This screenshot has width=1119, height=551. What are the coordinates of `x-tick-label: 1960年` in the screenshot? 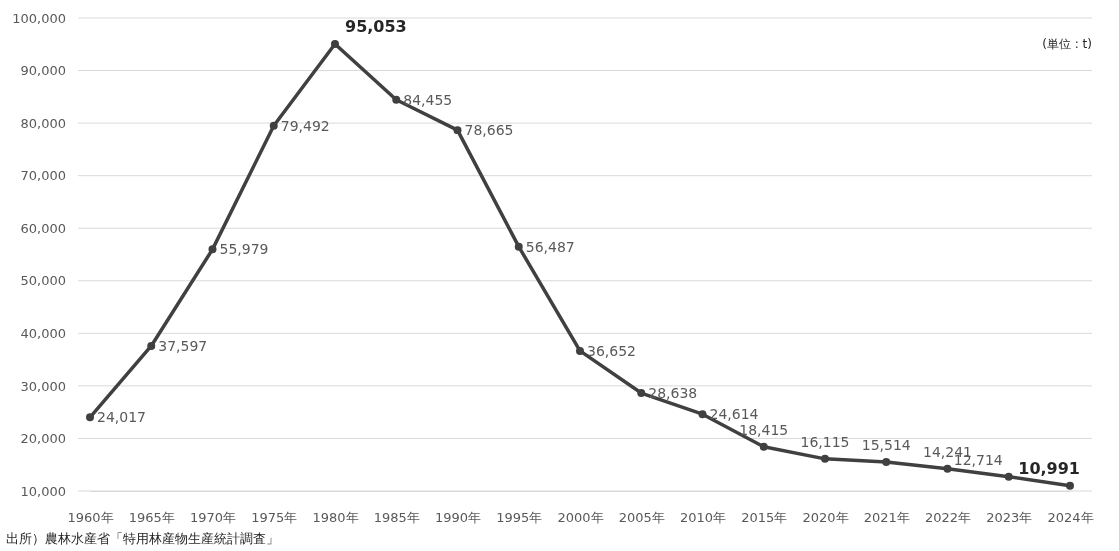 It's located at (90, 518).